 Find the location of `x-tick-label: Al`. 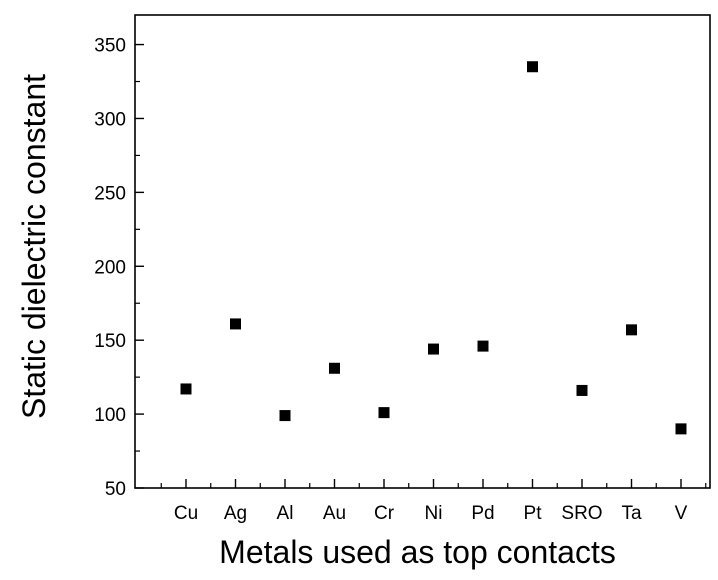

x-tick-label: Al is located at coordinates (285, 513).